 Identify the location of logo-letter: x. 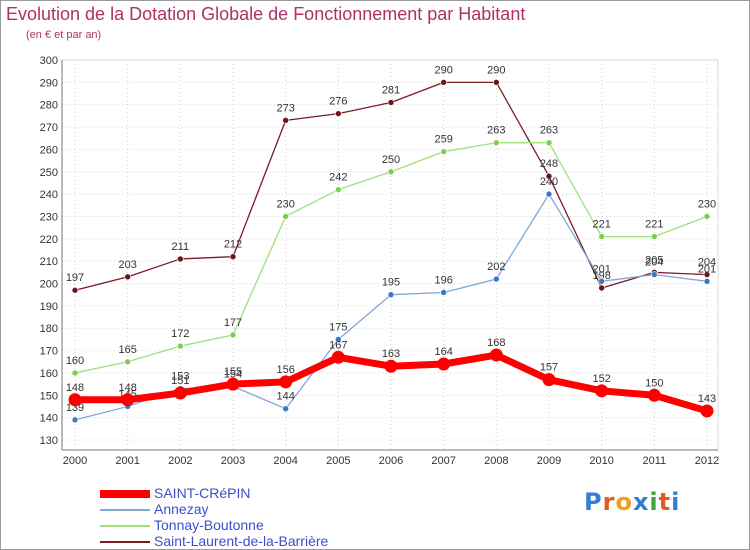
(641, 502).